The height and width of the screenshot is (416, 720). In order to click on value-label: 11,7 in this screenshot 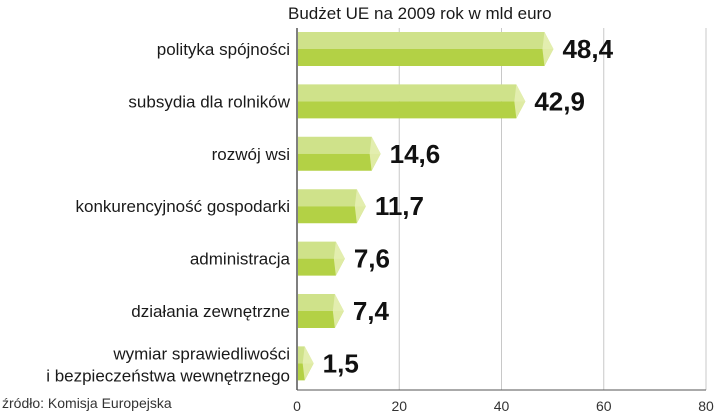, I will do `click(399, 206)`.